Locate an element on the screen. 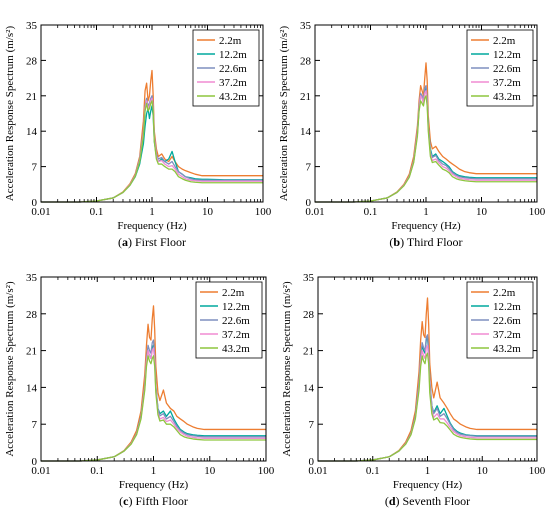 This screenshot has height=512, width=550. series-line-22-6m is located at coordinates (152, 149).